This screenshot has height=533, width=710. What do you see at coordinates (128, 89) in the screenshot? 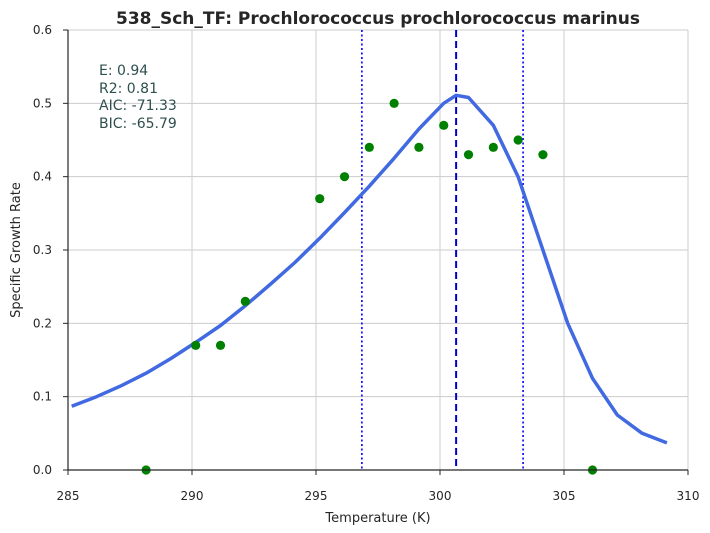
I see `stat-r2: R2: 0.81` at bounding box center [128, 89].